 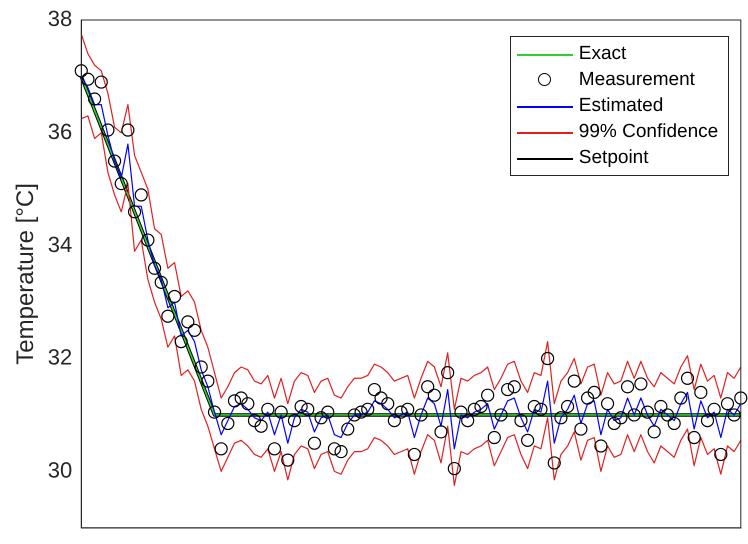 I want to click on legend-label: Exact, so click(x=602, y=54).